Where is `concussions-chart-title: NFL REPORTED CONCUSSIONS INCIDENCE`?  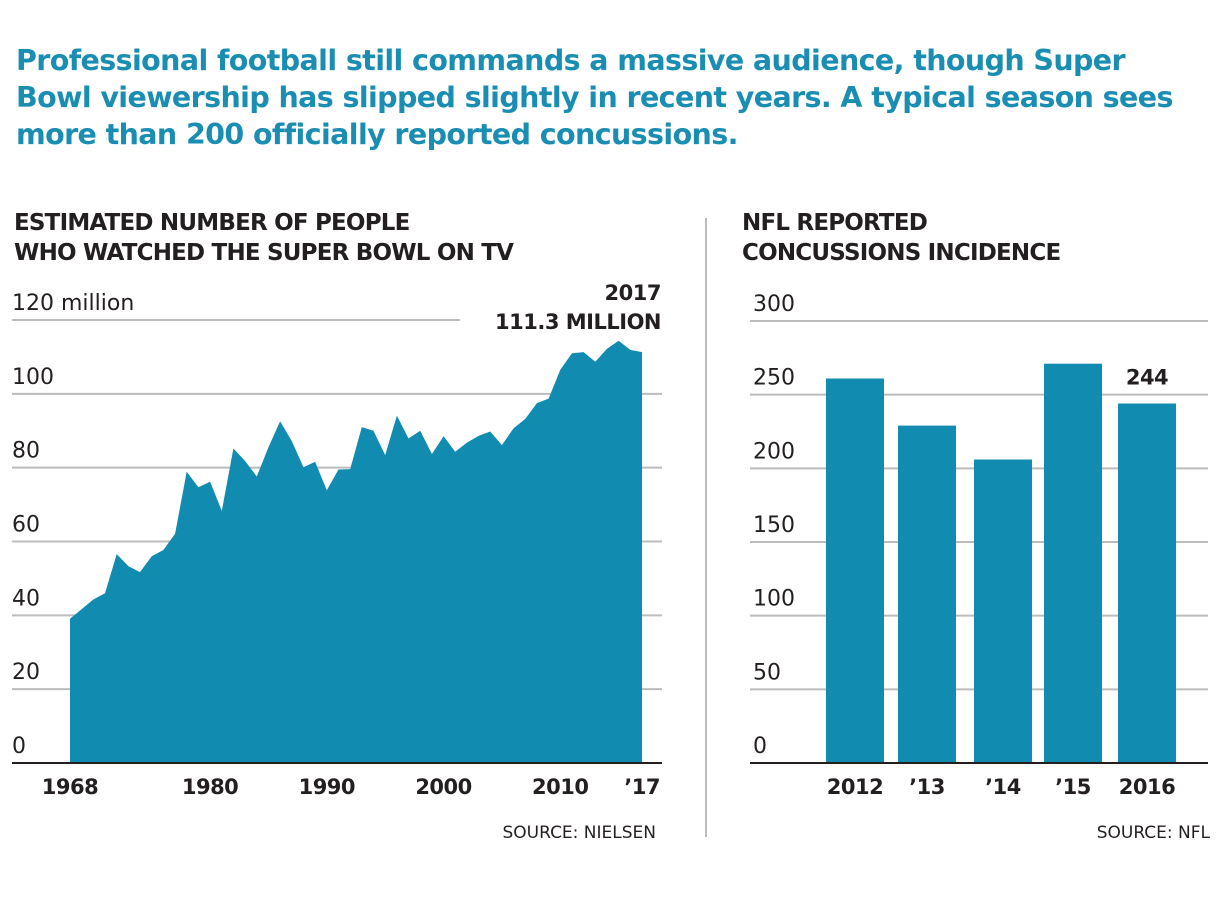 concussions-chart-title: NFL REPORTED CONCUSSIONS INCIDENCE is located at coordinates (901, 238).